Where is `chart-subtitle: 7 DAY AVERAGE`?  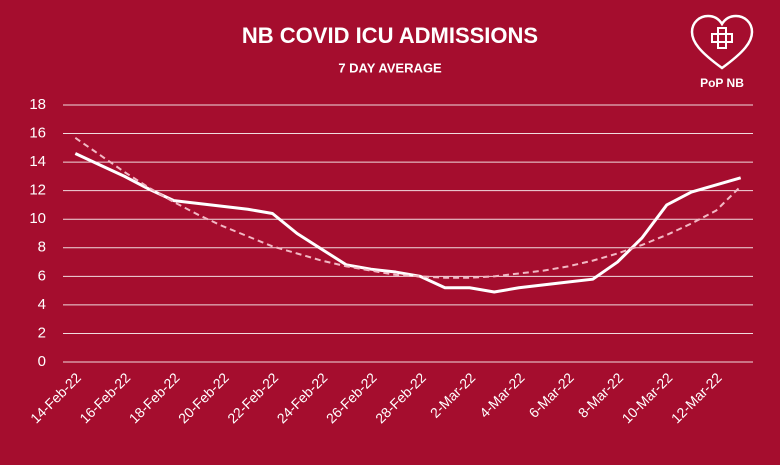
chart-subtitle: 7 DAY AVERAGE is located at coordinates (390, 67).